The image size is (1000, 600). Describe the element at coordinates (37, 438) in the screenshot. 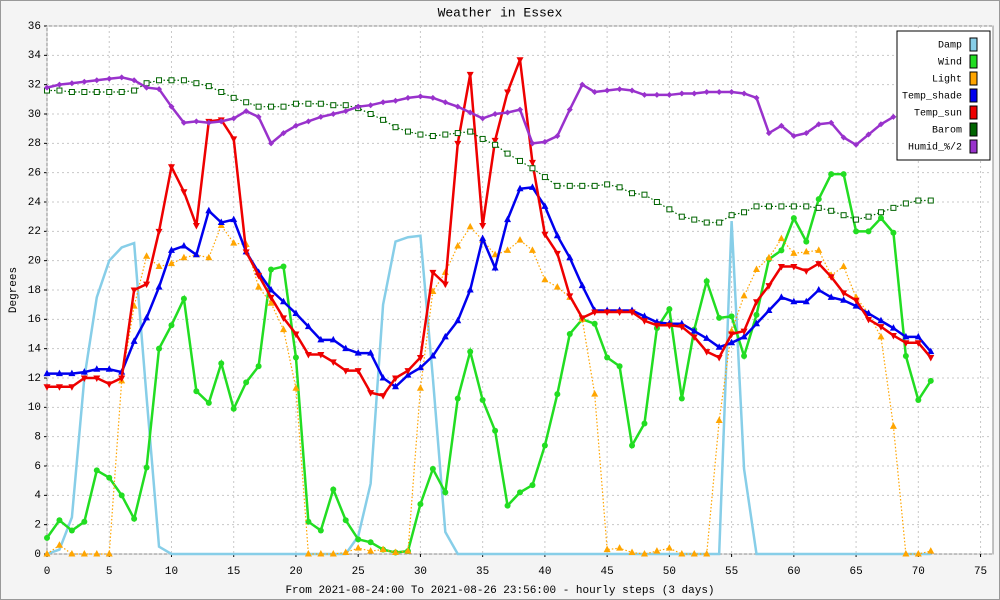

I see `y-tick-label: 8` at that location.